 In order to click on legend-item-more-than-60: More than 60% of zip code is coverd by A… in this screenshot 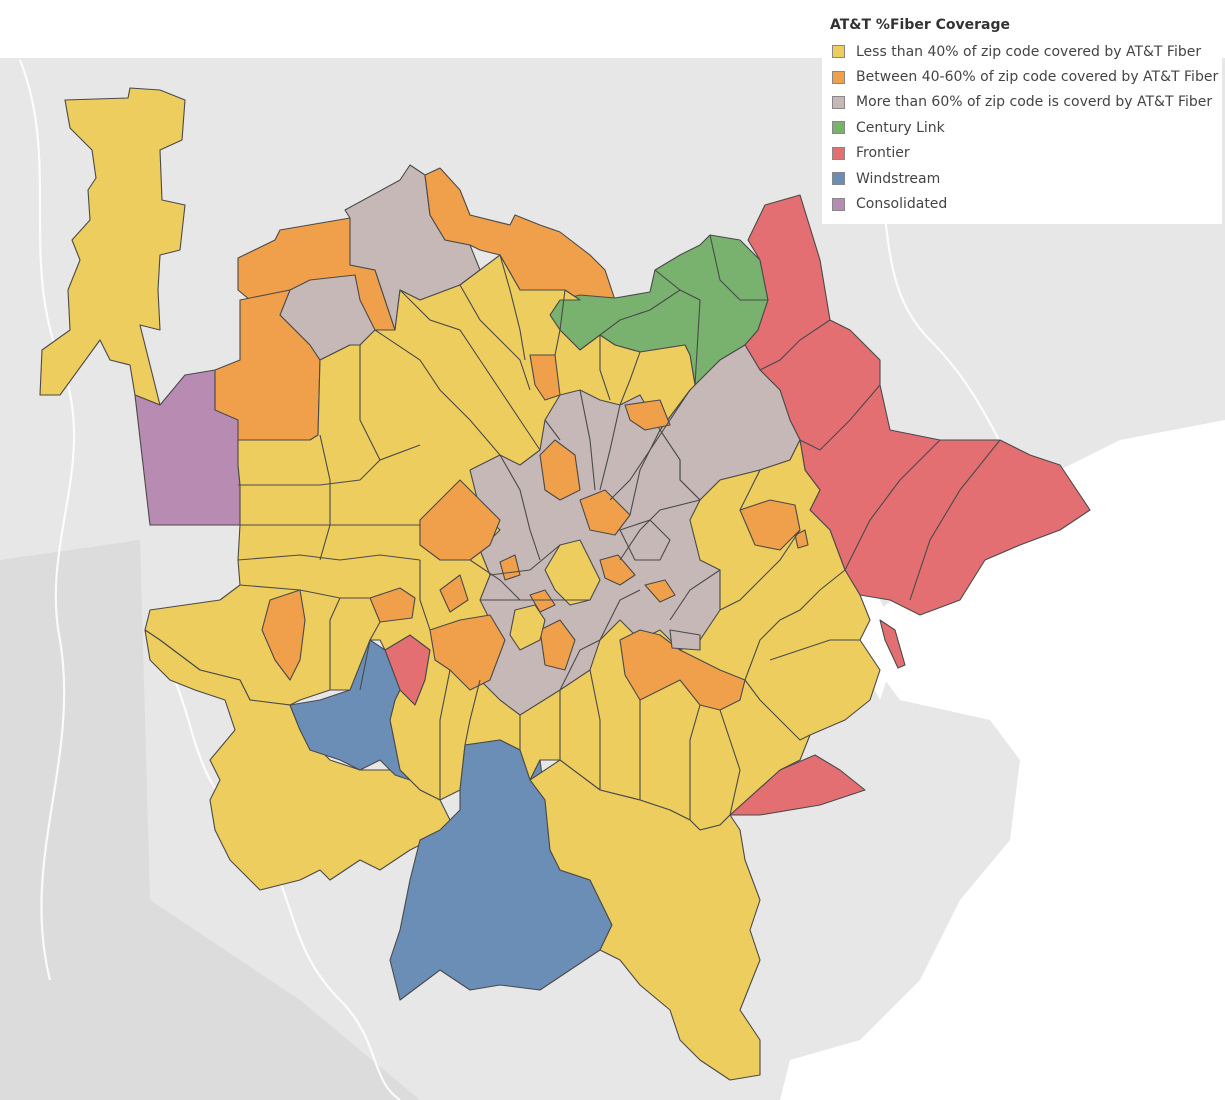, I will do `click(1025, 102)`.